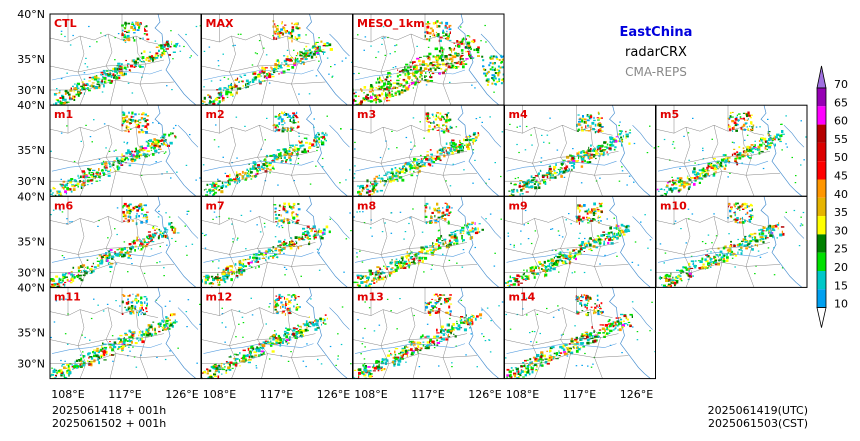 This screenshot has width=860, height=441. Describe the element at coordinates (731, 241) in the screenshot. I see `panel-m10: m10` at that location.